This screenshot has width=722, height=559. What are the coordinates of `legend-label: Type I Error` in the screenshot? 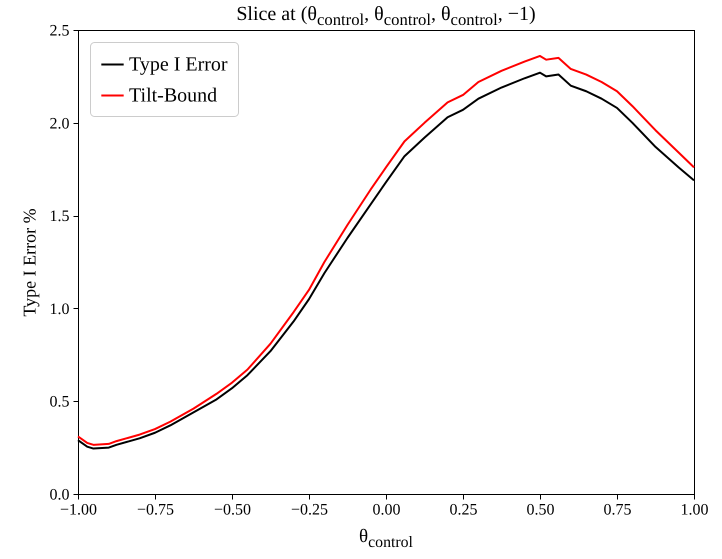 It's located at (178, 65).